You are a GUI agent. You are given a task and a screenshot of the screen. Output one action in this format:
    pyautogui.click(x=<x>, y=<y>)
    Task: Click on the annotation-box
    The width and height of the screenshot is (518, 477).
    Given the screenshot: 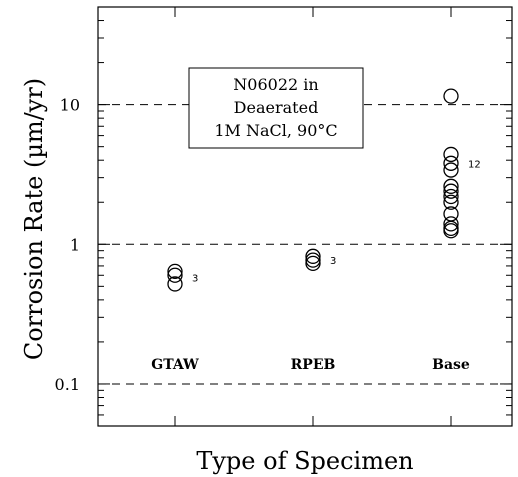 What is the action you would take?
    pyautogui.click(x=276, y=108)
    